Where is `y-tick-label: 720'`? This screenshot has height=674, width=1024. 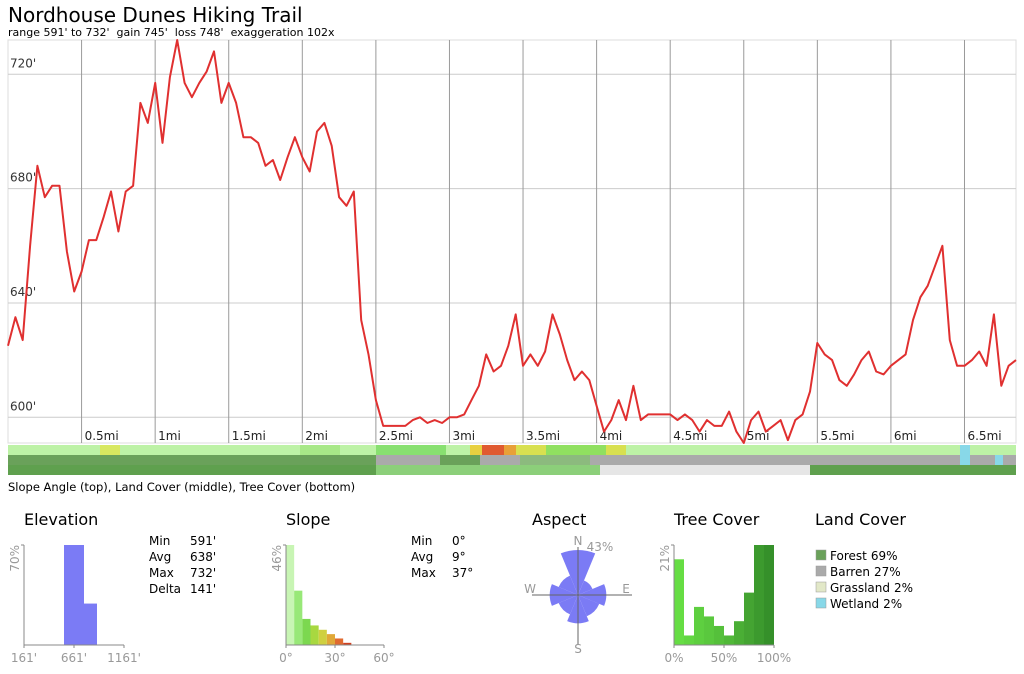
y-tick-label: 720' is located at coordinates (23, 63).